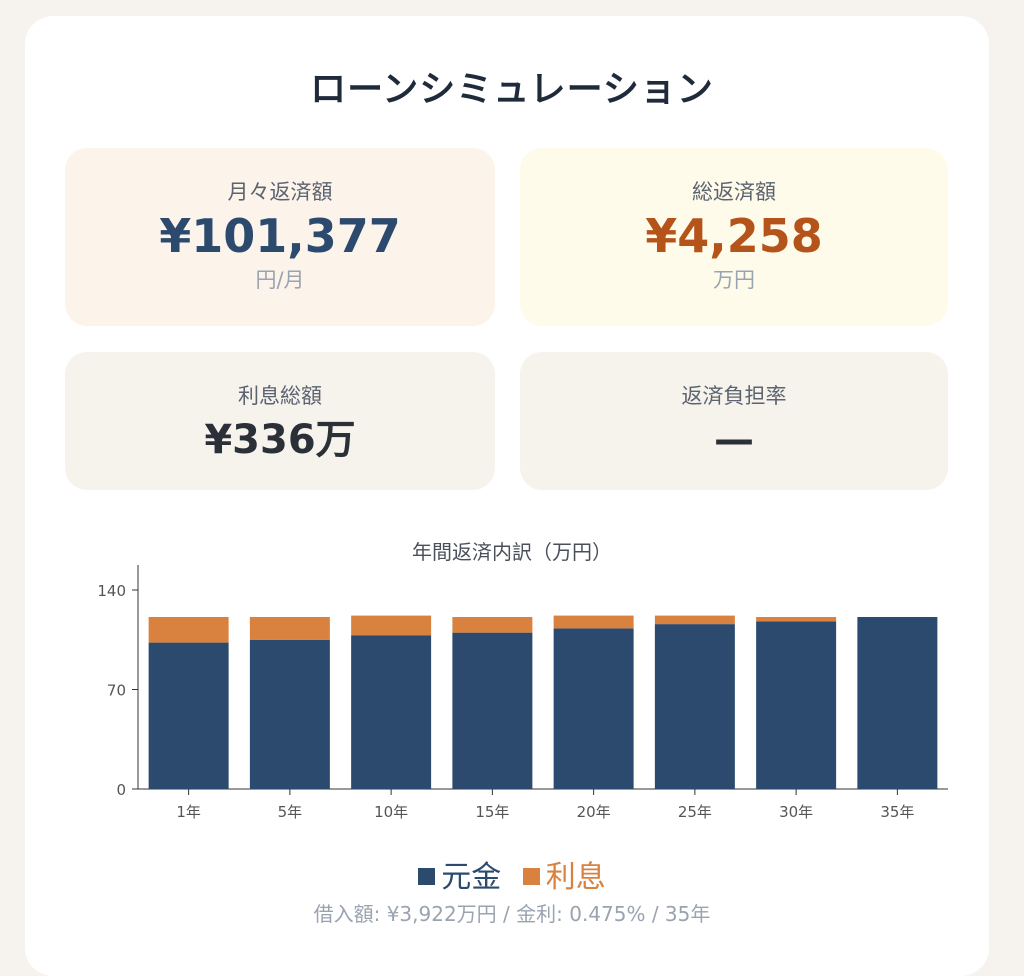  I want to click on payment-ratio-value: —, so click(734, 440).